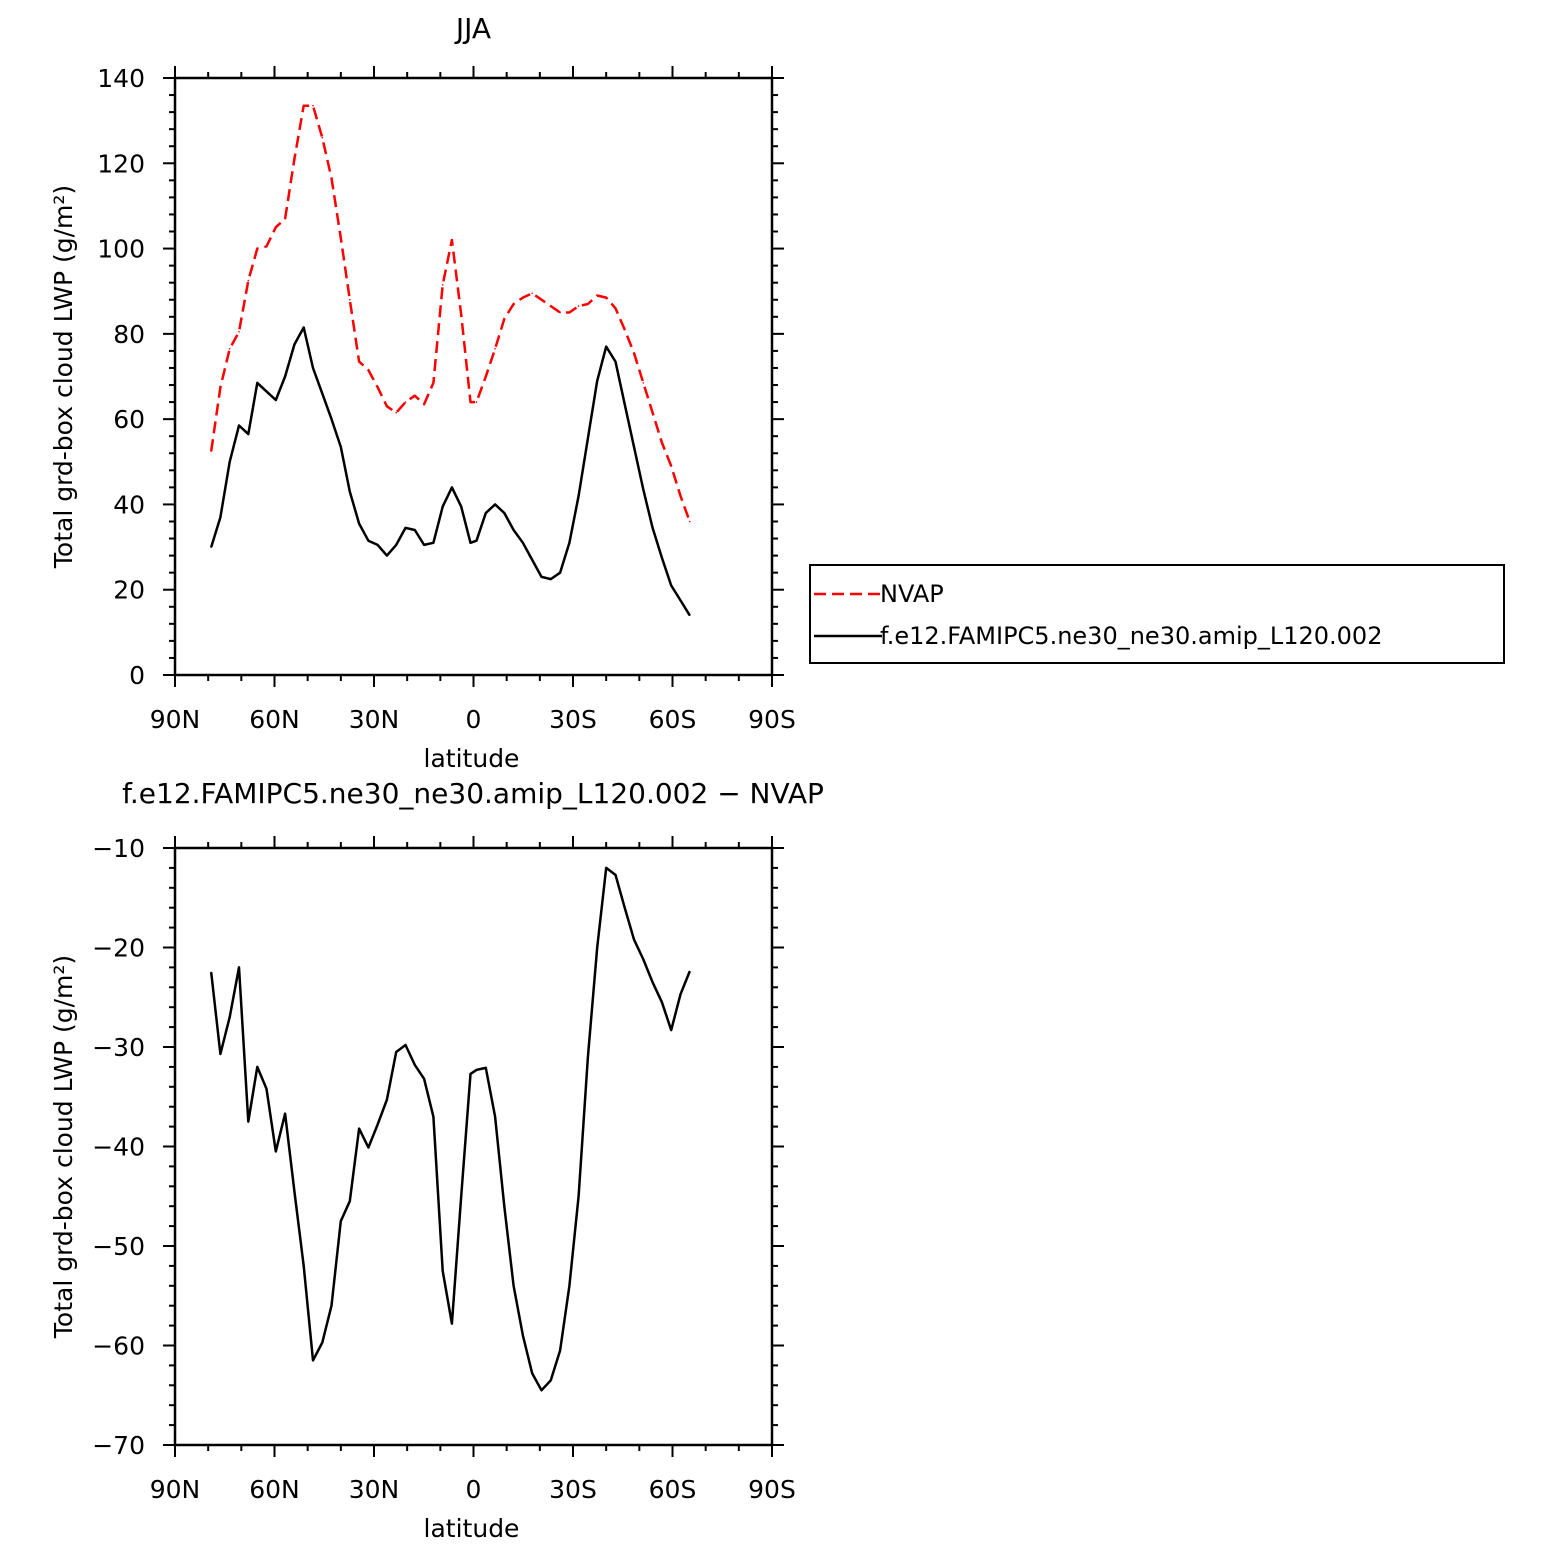 This screenshot has height=1553, width=1552. Describe the element at coordinates (63, 1147) in the screenshot. I see `y-axis-label: Total grd-box cloud LWP (g/m²)` at that location.